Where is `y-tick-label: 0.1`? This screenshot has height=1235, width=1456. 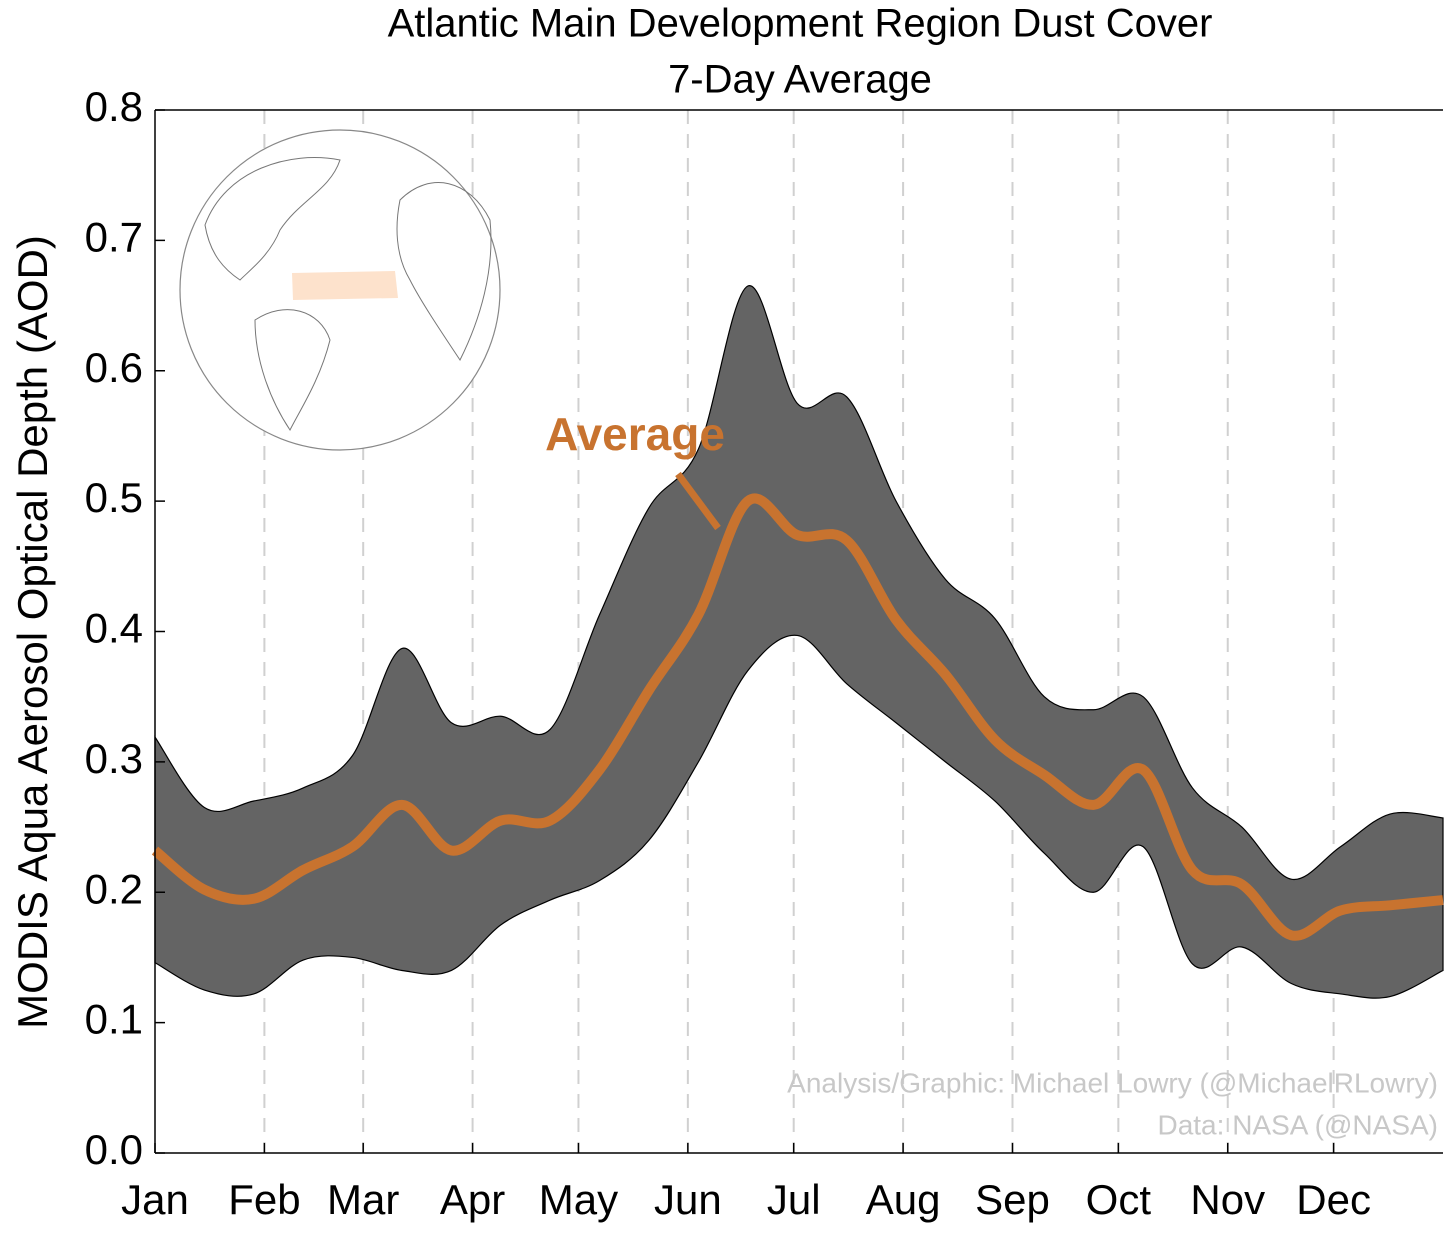
y-tick-label: 0.1 is located at coordinates (114, 1019).